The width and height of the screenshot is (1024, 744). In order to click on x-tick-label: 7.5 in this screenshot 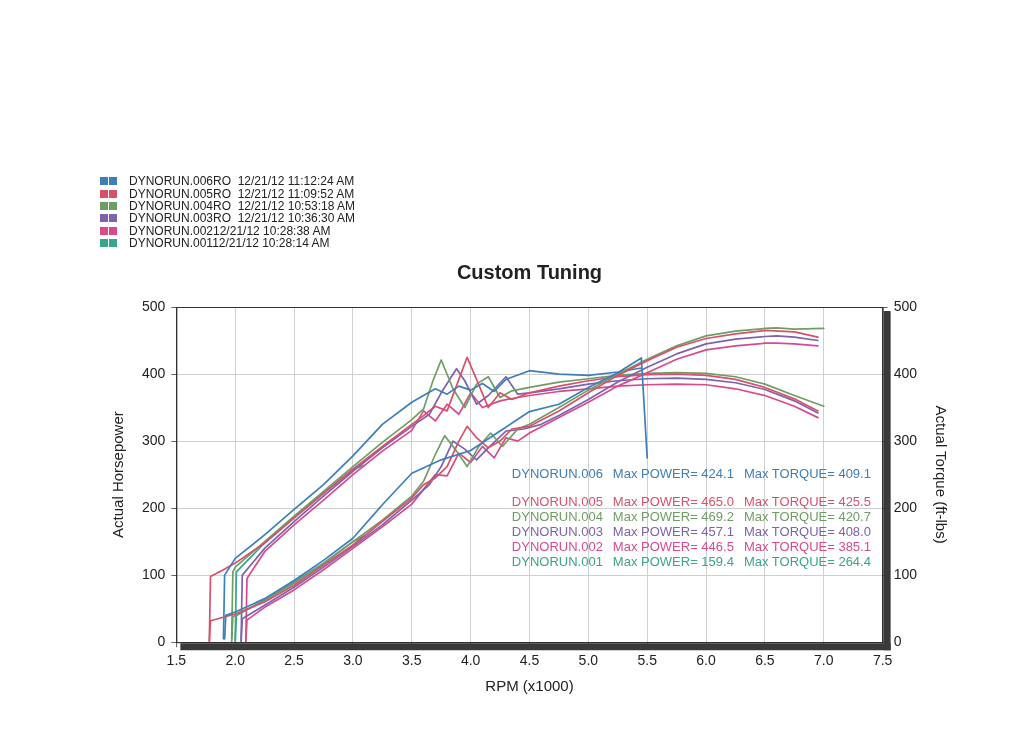, I will do `click(882, 660)`.